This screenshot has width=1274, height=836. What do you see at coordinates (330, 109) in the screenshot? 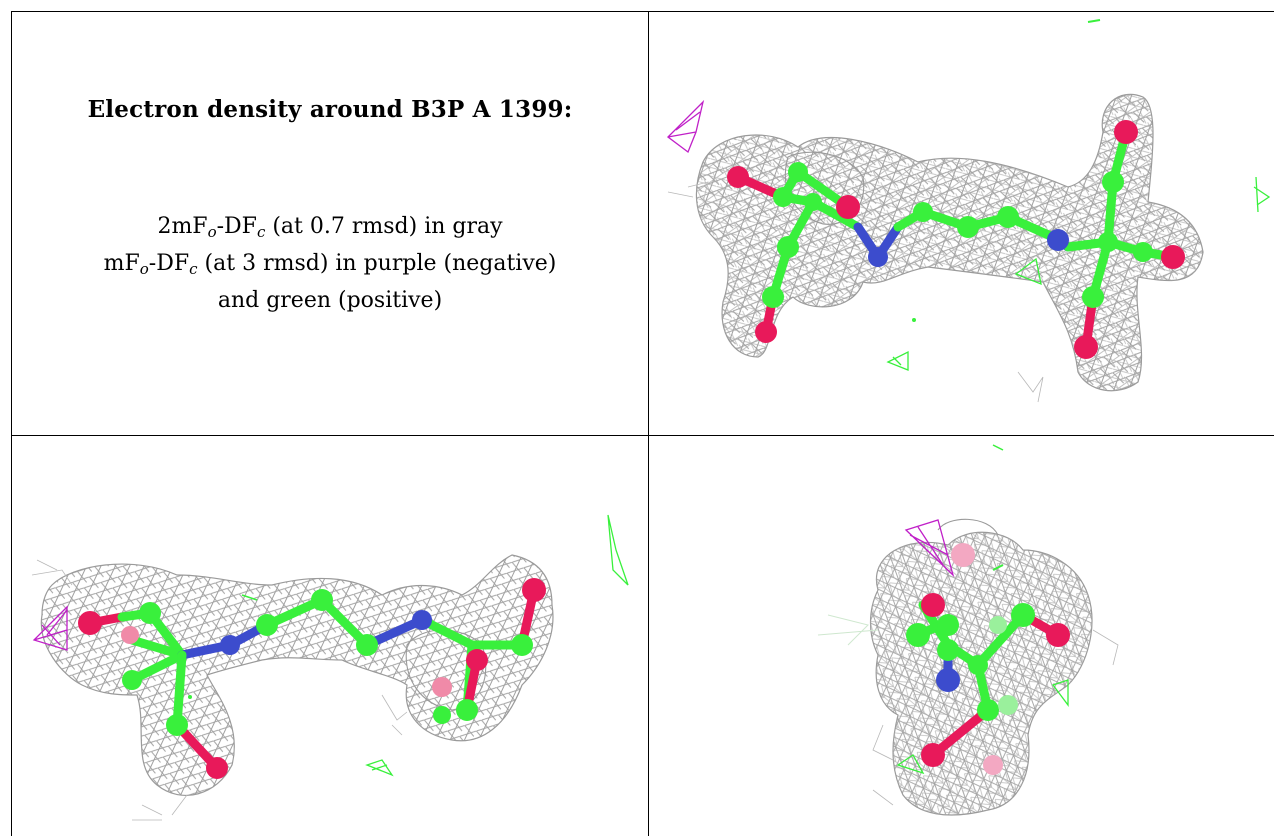
I see `figure-title: Electron density around B3P A 1399:` at bounding box center [330, 109].